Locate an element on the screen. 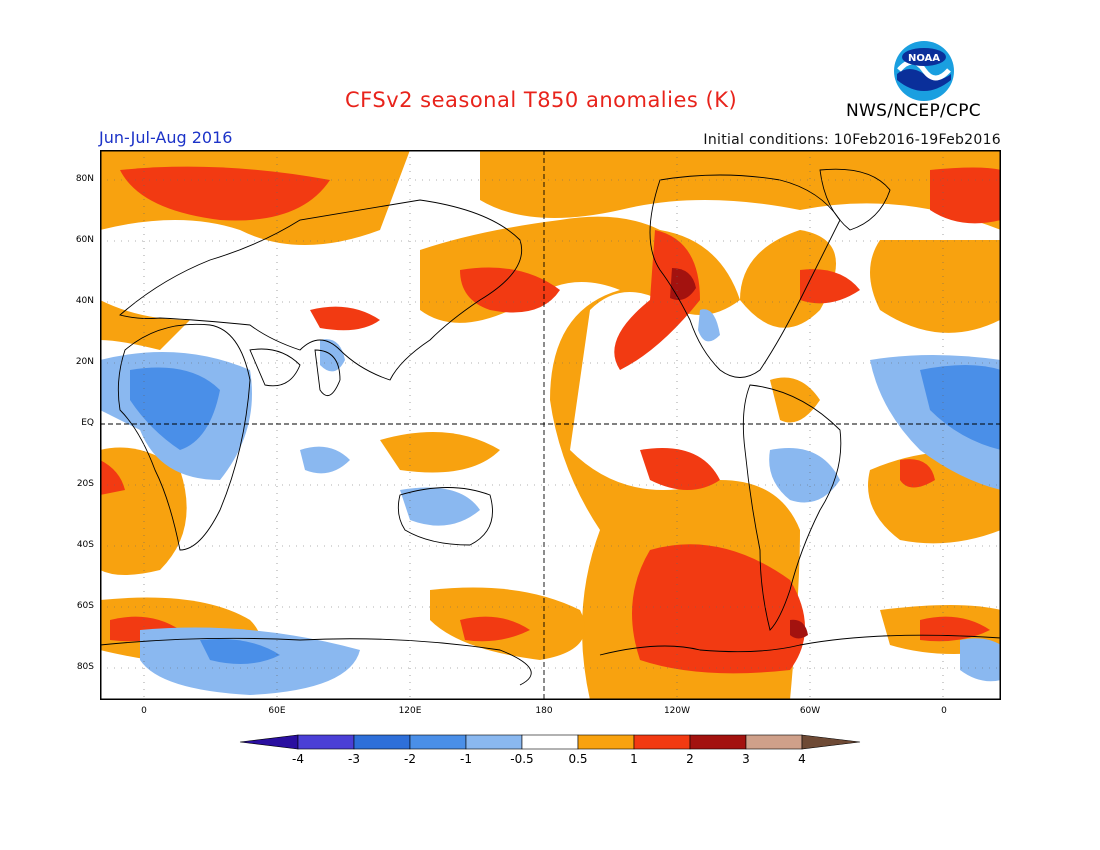 This screenshot has height=850, width=1100. agency-label: NWS/NCEP/CPC is located at coordinates (913, 111).